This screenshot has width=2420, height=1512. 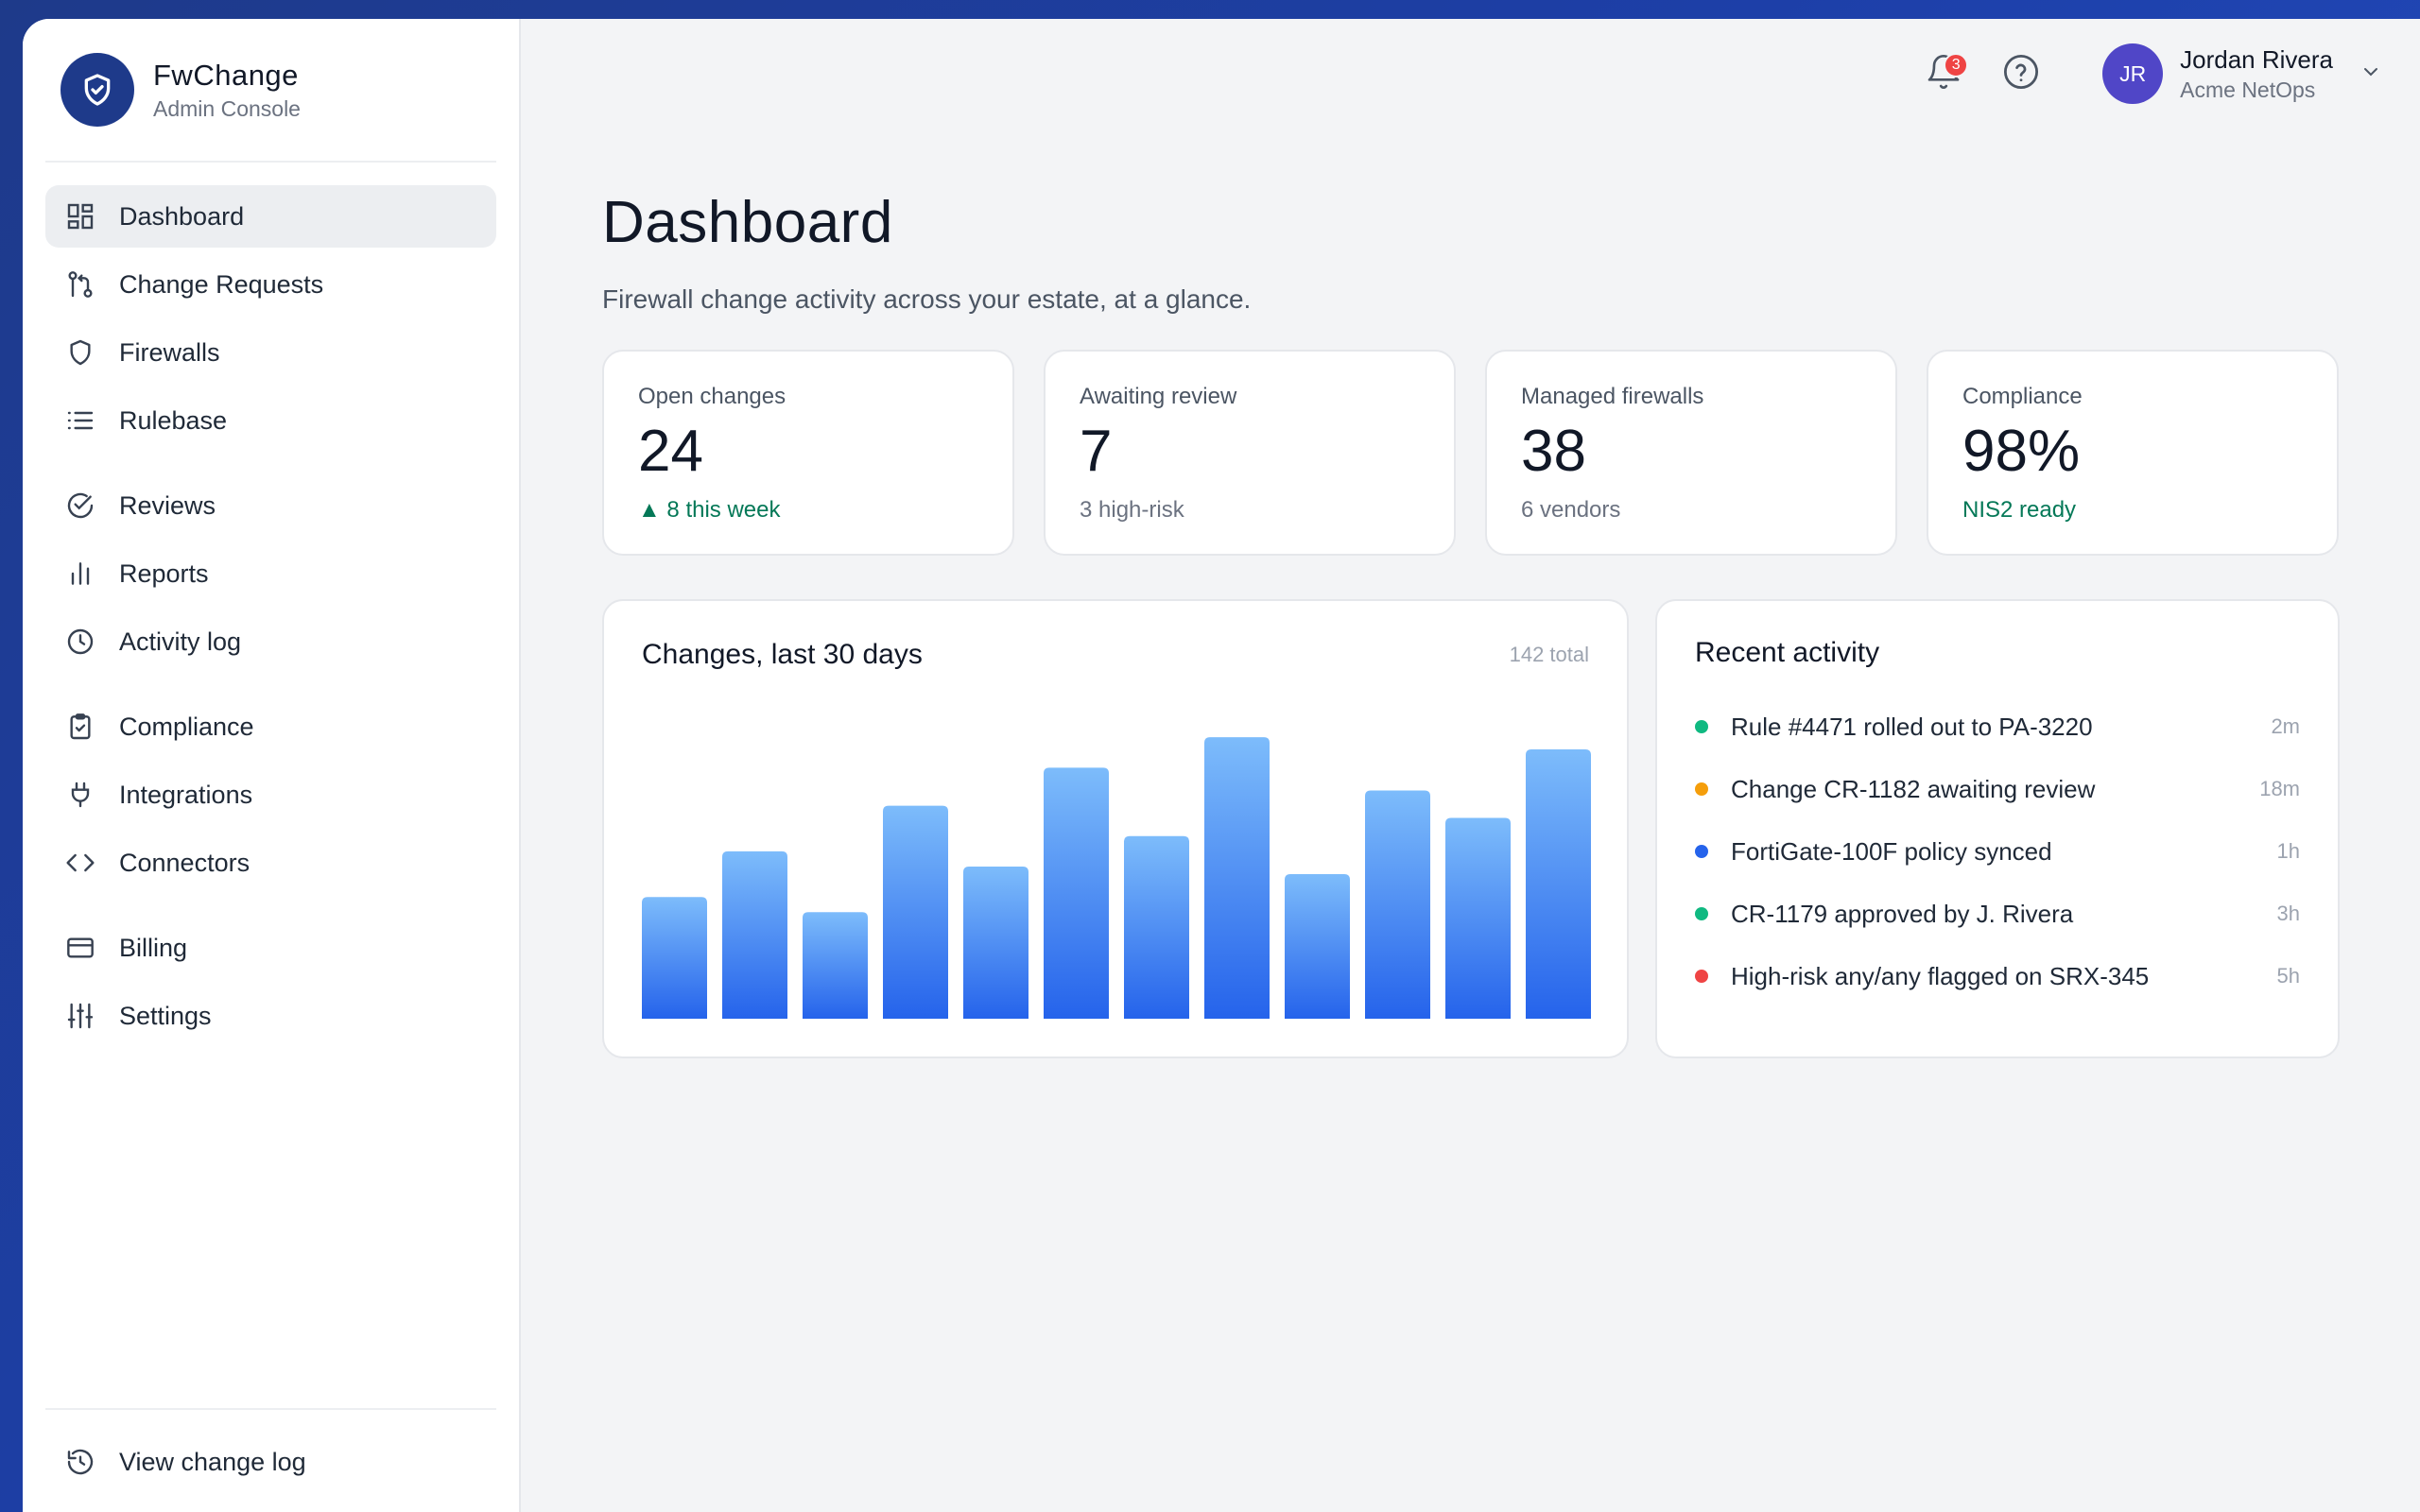 I want to click on stat-card-awaiting-review: Awaiting review 7 3 high-risk, so click(x=1250, y=453).